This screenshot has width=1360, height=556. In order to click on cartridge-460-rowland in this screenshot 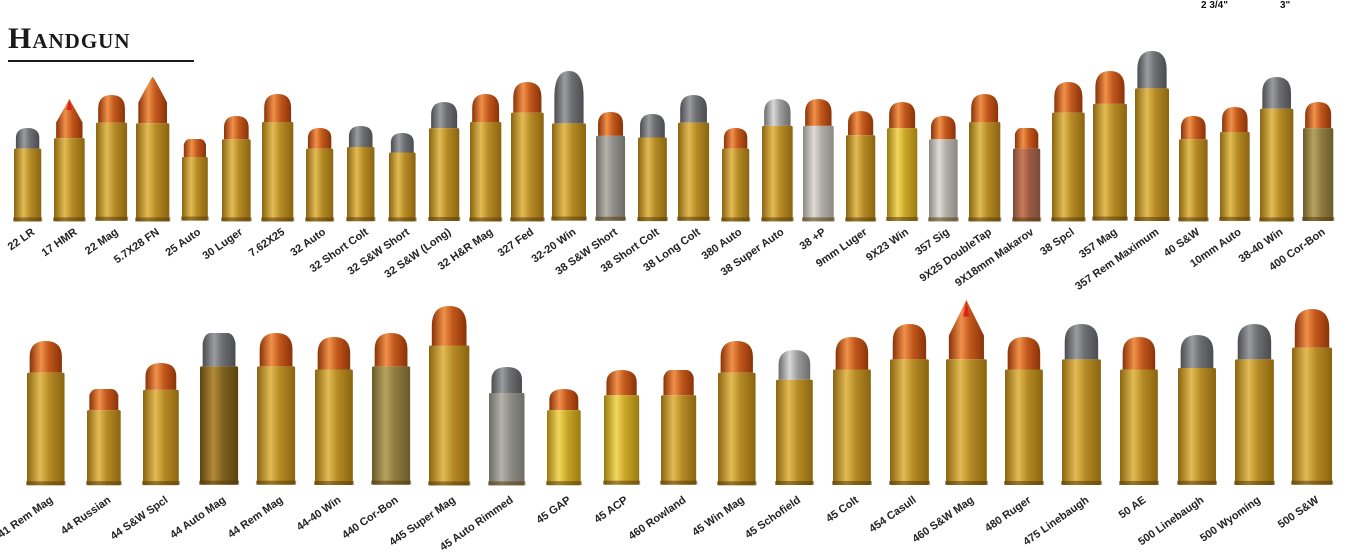, I will do `click(679, 428)`.